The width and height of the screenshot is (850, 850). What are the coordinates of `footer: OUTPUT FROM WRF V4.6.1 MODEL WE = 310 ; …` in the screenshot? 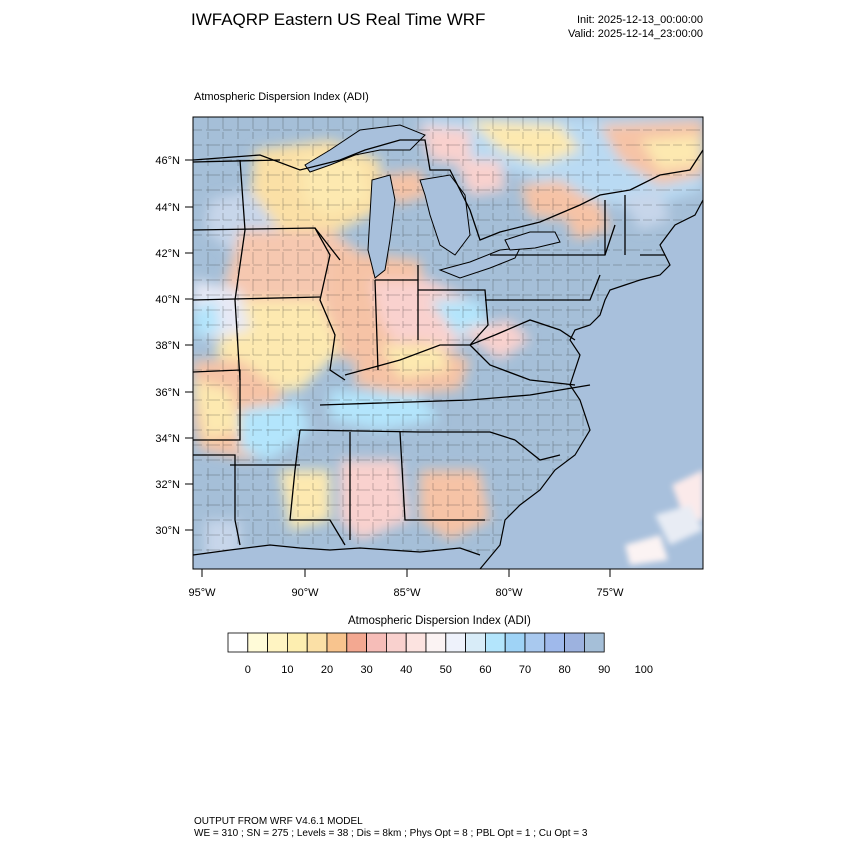 It's located at (390, 828).